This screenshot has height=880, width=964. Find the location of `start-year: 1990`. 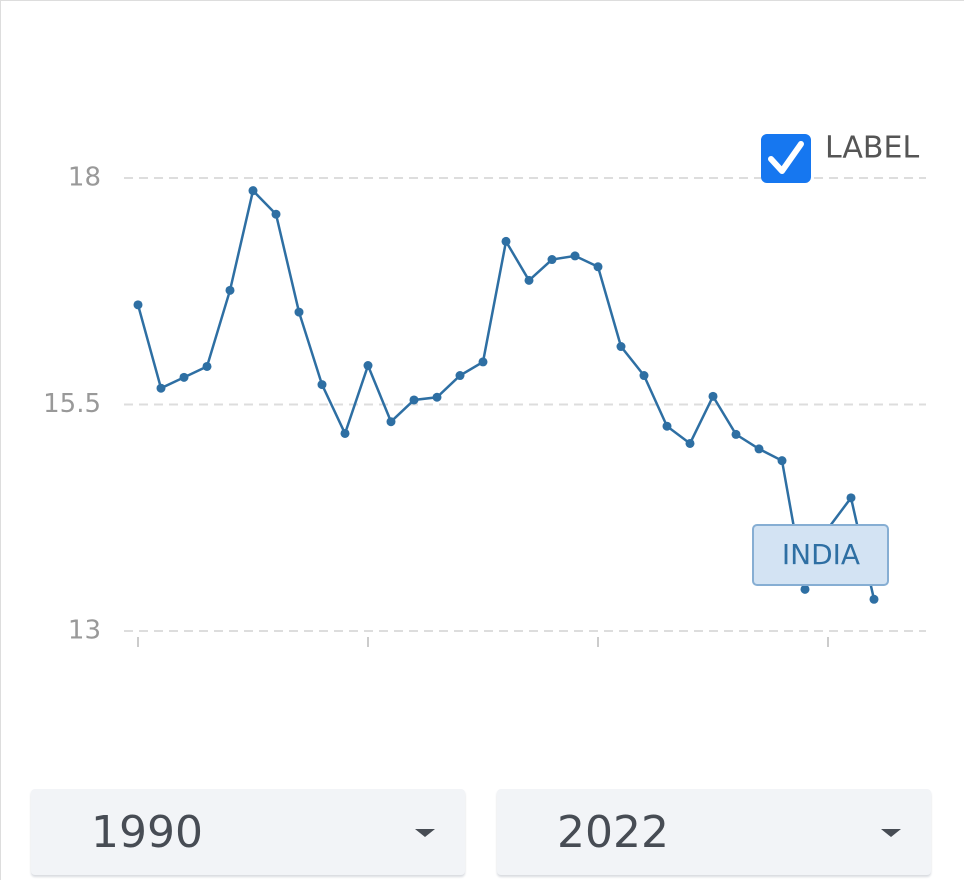

start-year: 1990 is located at coordinates (147, 832).